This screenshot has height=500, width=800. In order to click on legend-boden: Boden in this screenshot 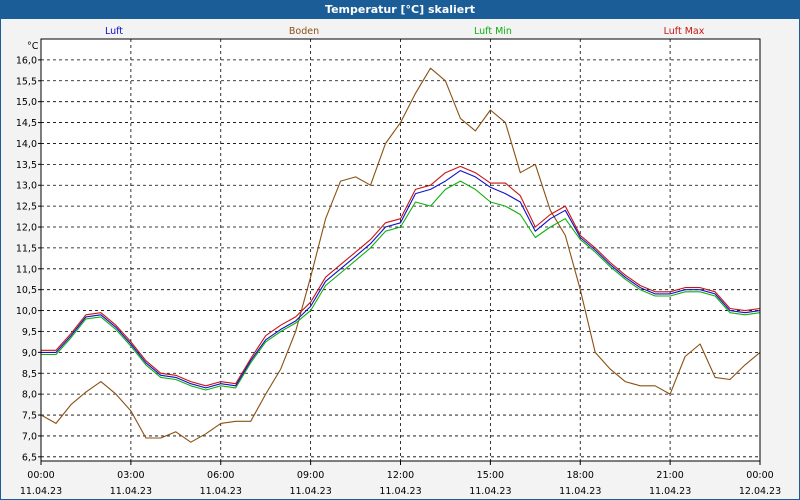, I will do `click(304, 31)`.